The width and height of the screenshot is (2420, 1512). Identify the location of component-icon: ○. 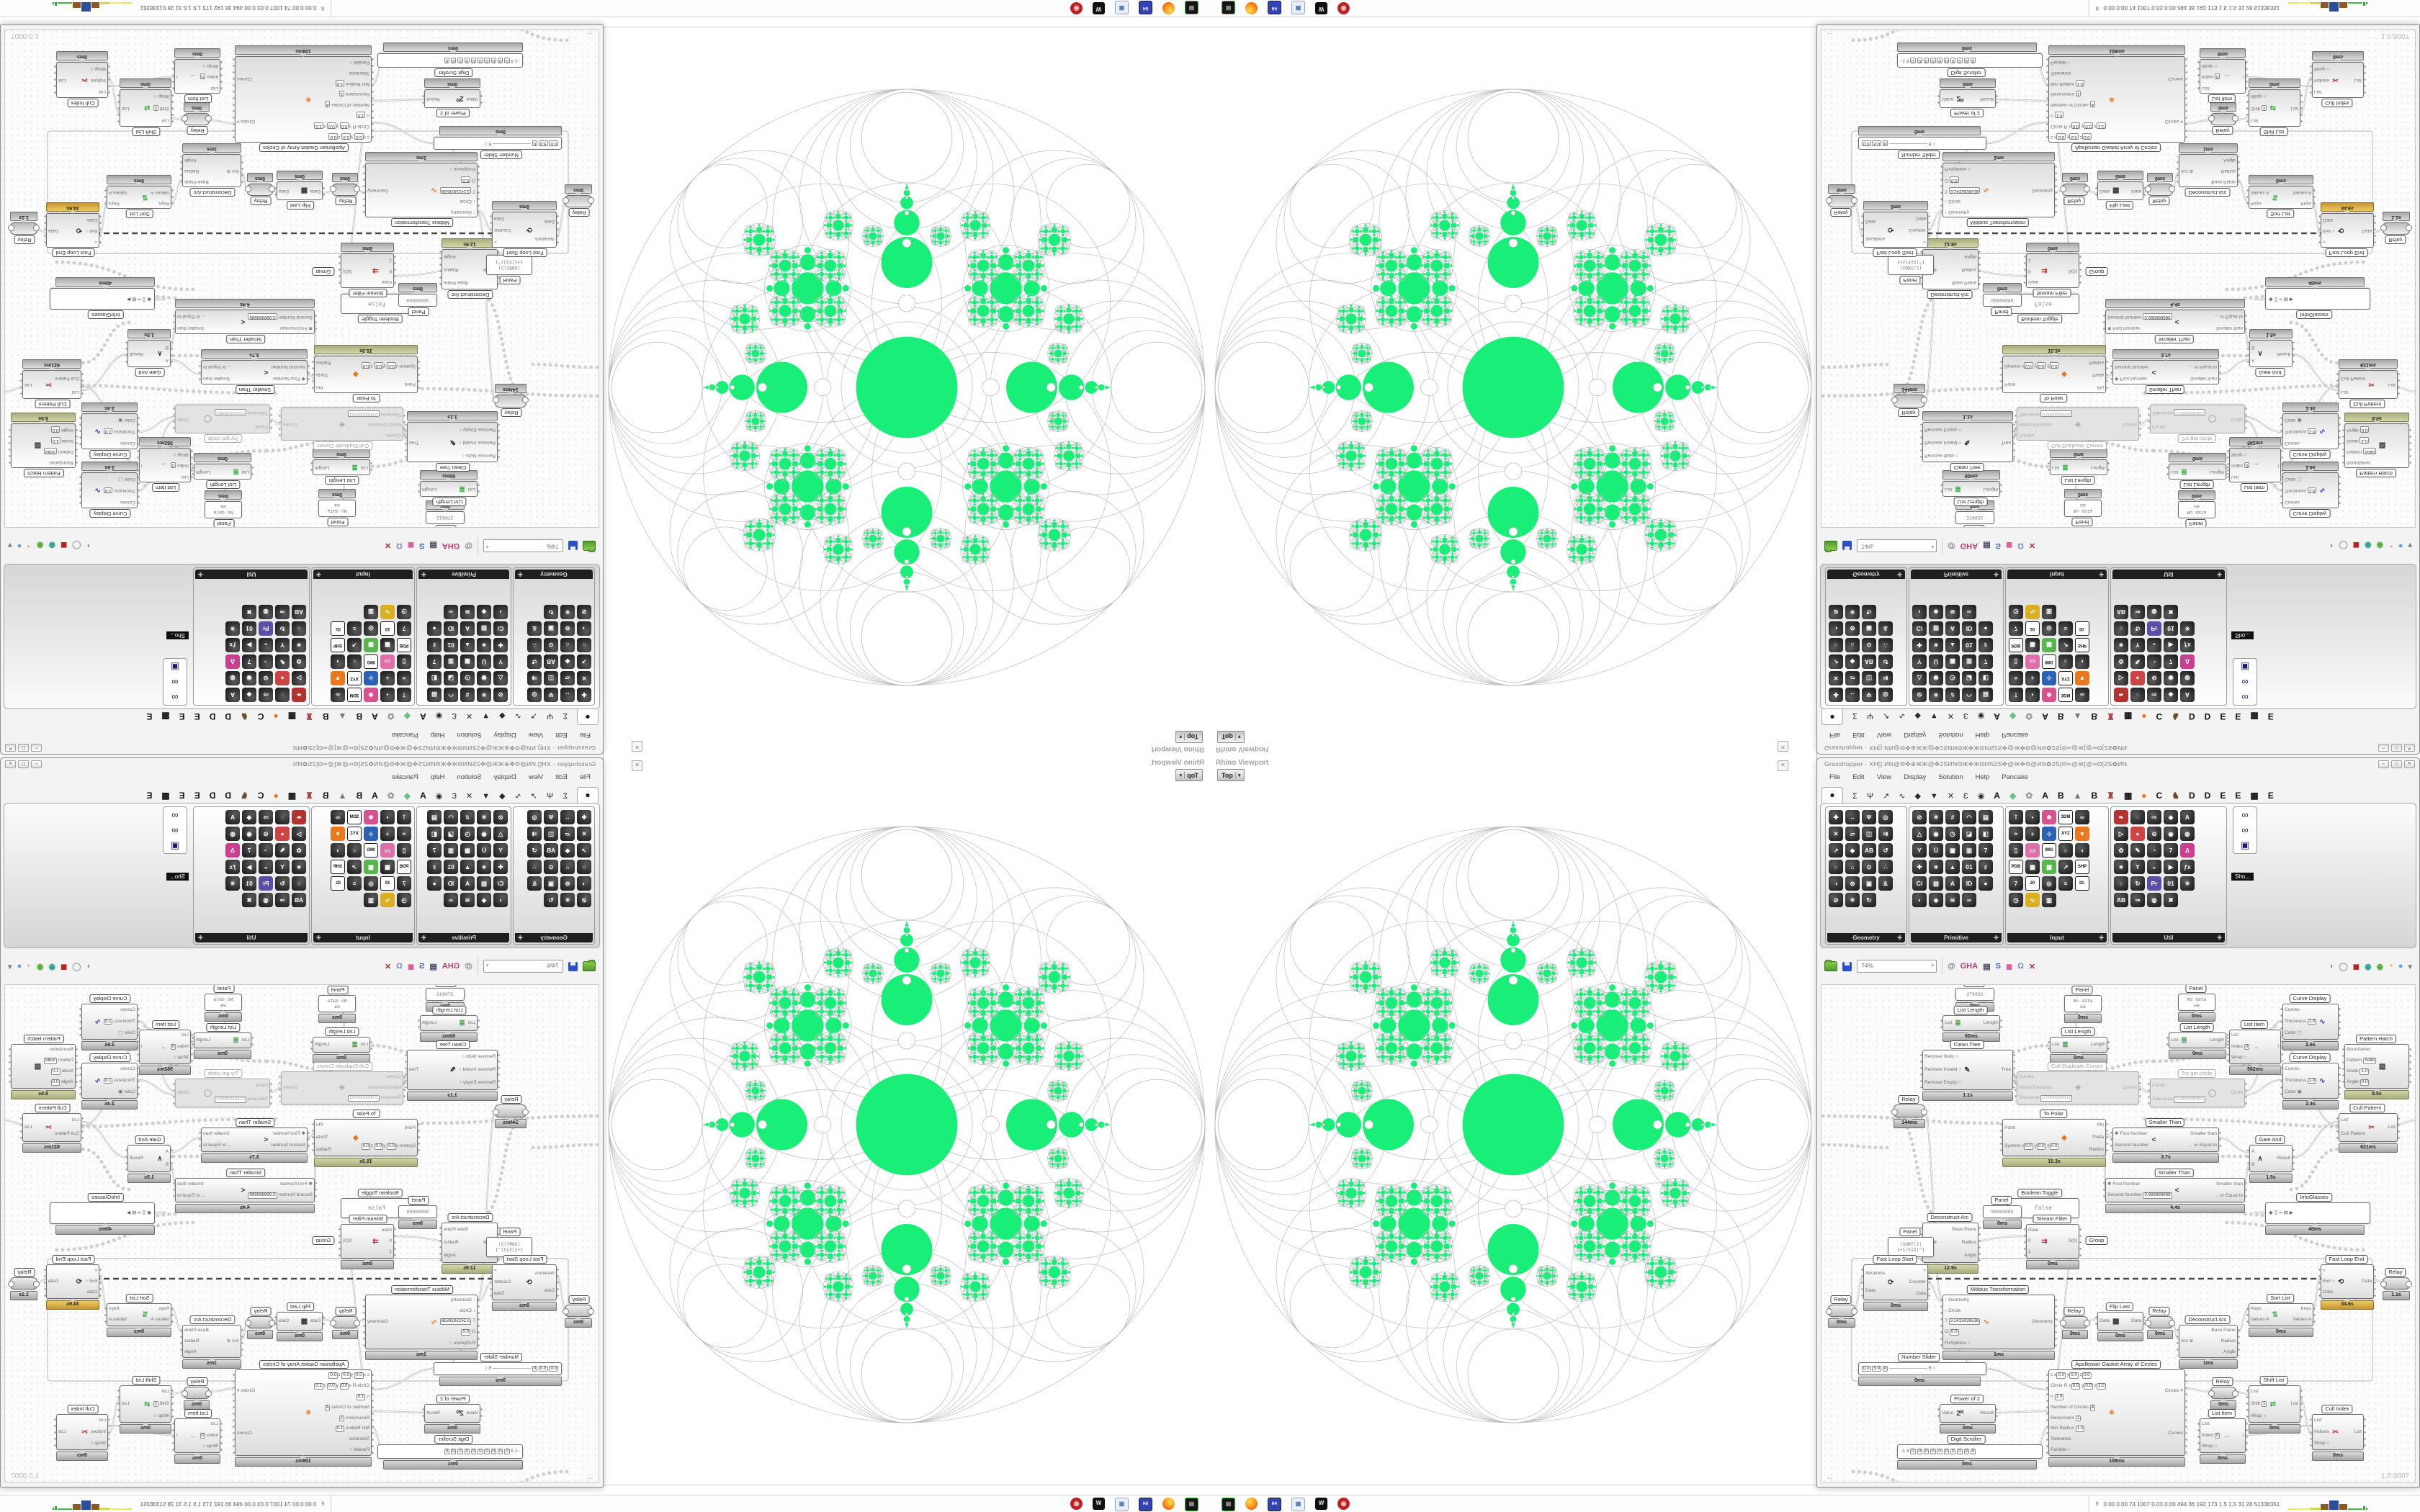
(584, 645).